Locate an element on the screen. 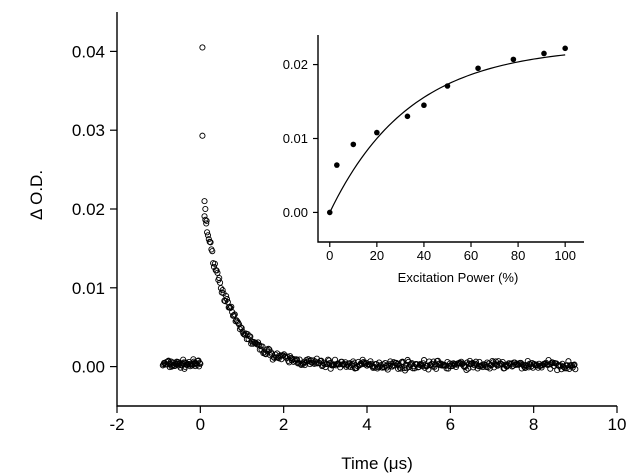 This screenshot has width=631, height=475. inset-x-axis-title: Excitation Power (%) is located at coordinates (458, 277).